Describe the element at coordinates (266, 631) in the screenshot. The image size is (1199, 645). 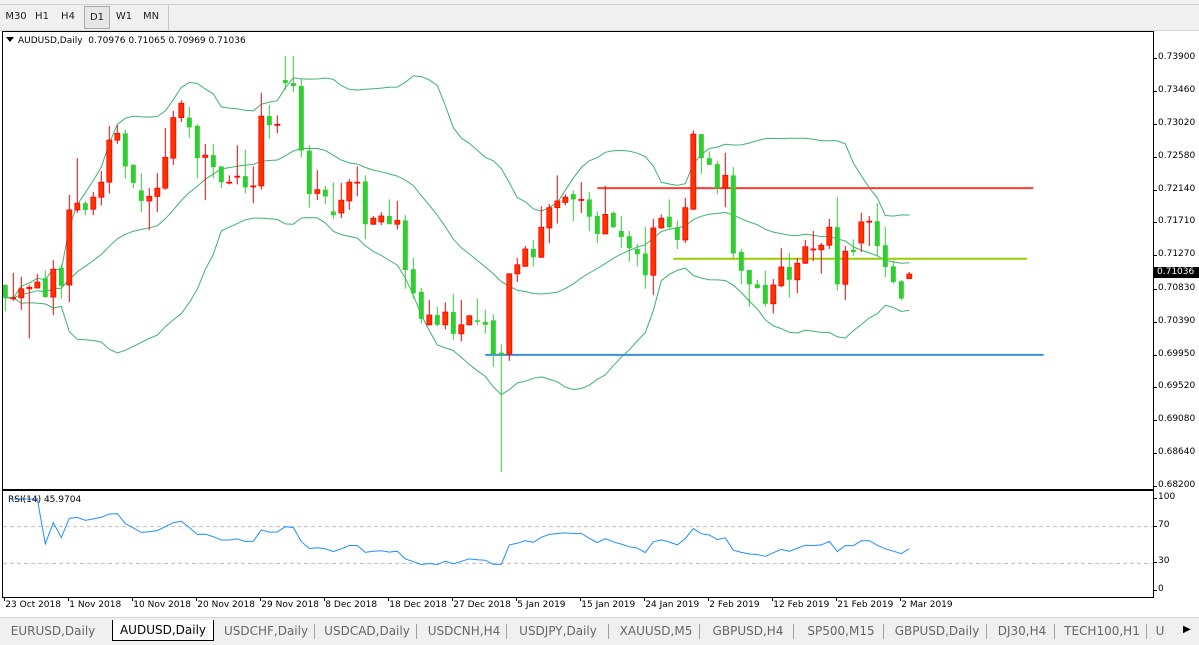
I see `tab-usdchf-daily: USDCHF,Daily` at that location.